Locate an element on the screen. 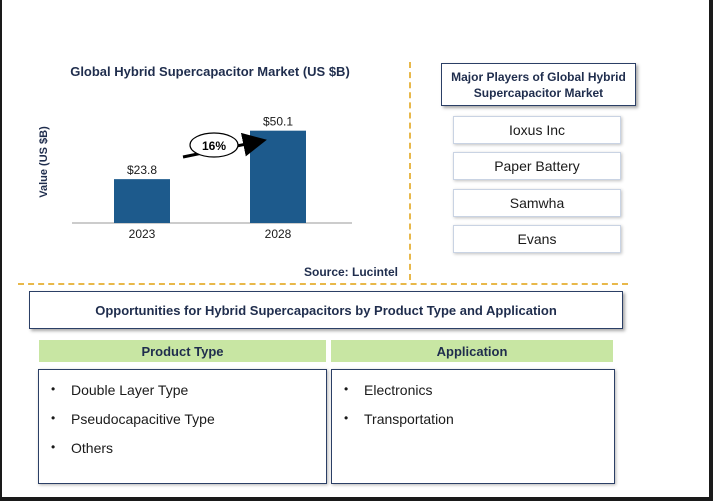 The image size is (713, 501). bar-2023 is located at coordinates (142, 201).